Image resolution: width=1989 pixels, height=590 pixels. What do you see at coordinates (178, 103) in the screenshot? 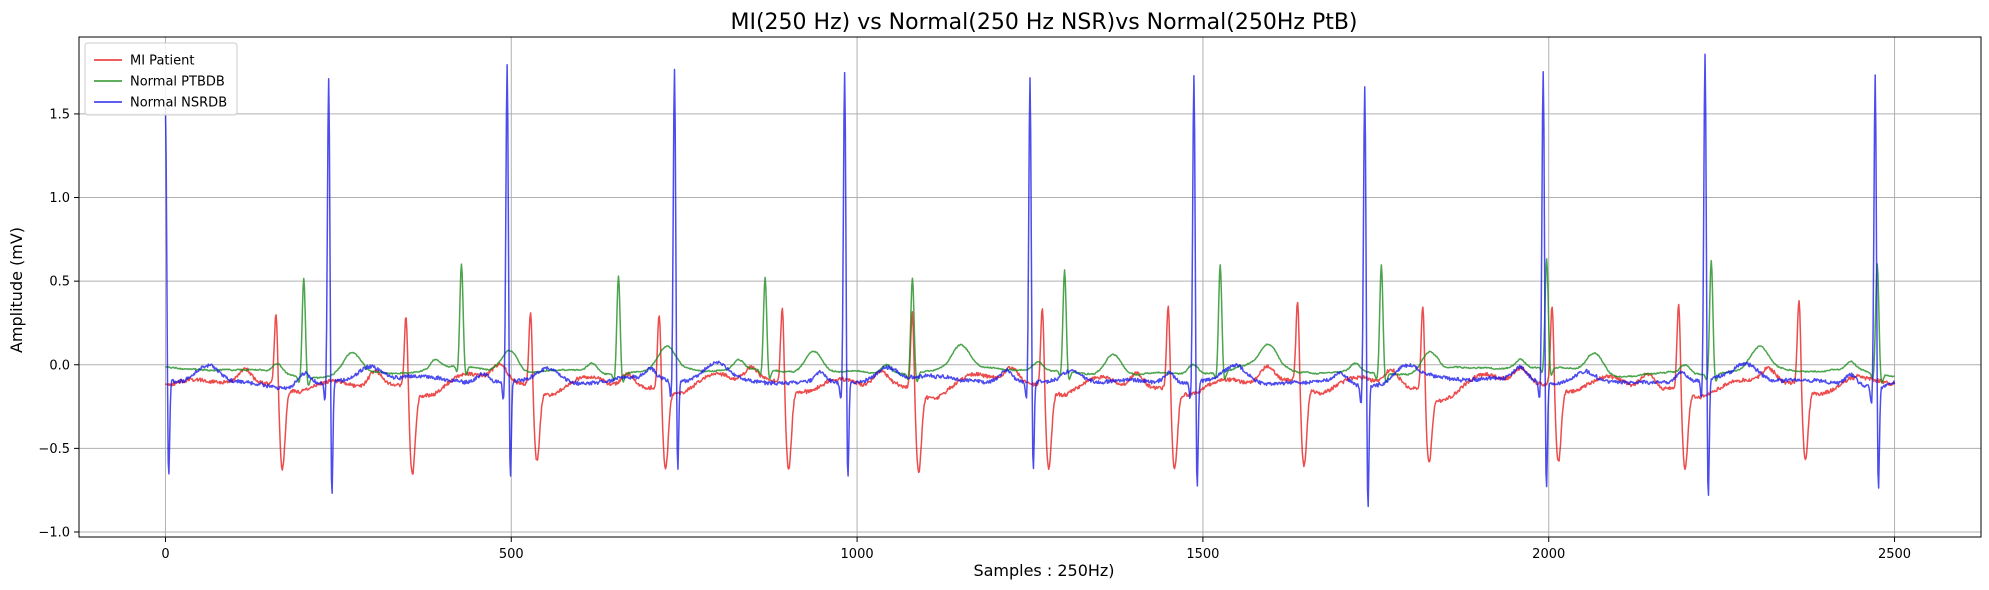
I see `legend-entry-label: Normal NSRDB` at bounding box center [178, 103].